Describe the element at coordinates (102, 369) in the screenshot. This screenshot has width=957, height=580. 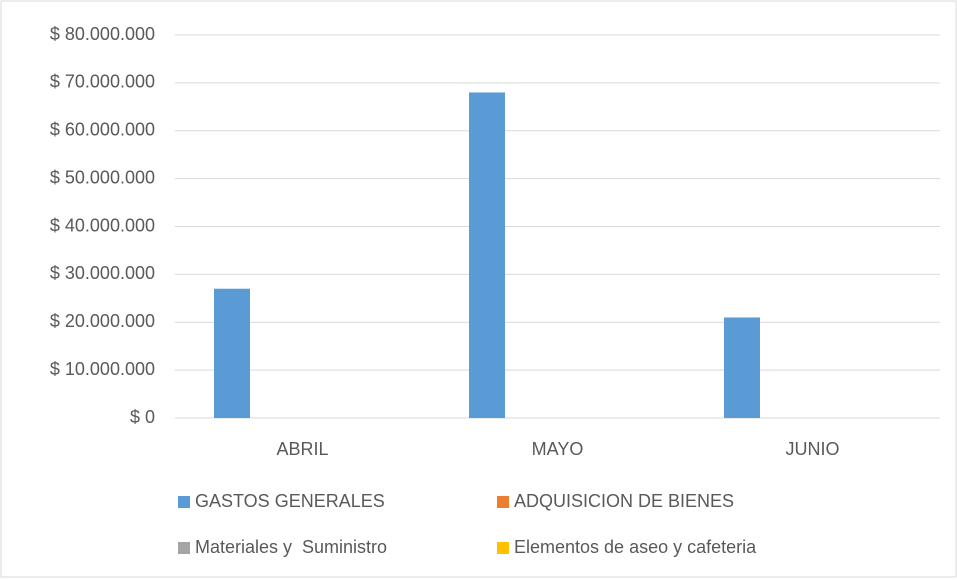
I see `y-tick-label: $ 10.000.000` at that location.